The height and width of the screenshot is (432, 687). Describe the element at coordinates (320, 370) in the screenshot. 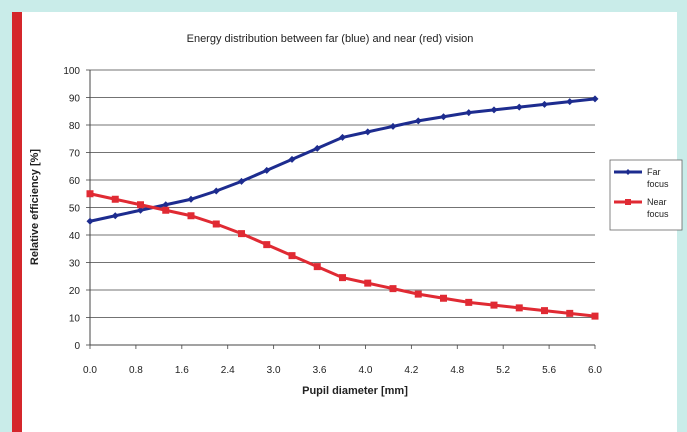

I see `x-tick-label: 3.6` at that location.